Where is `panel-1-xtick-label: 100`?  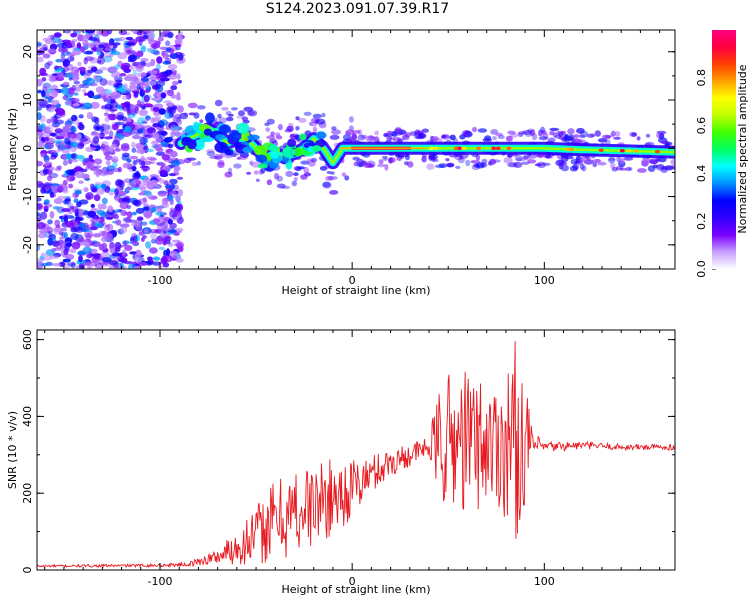 panel-1-xtick-label: 100 is located at coordinates (544, 581).